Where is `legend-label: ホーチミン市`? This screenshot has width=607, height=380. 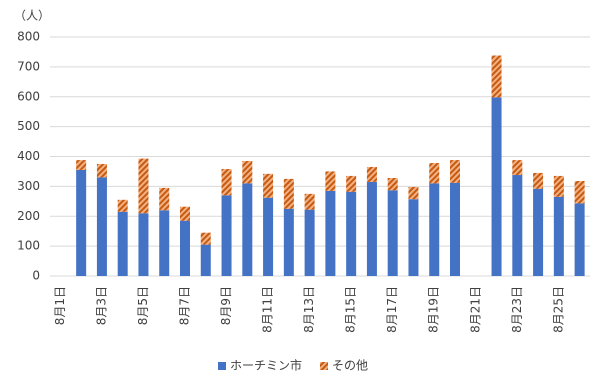
legend-label: ホーチミン市 is located at coordinates (266, 365).